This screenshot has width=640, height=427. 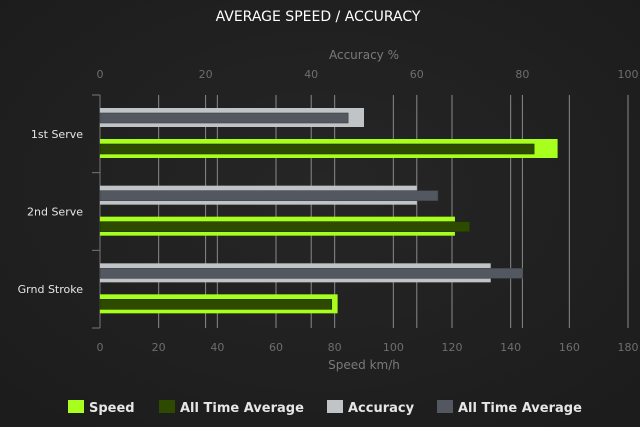 What do you see at coordinates (452, 347) in the screenshot?
I see `speed-tick-label: 120` at bounding box center [452, 347].